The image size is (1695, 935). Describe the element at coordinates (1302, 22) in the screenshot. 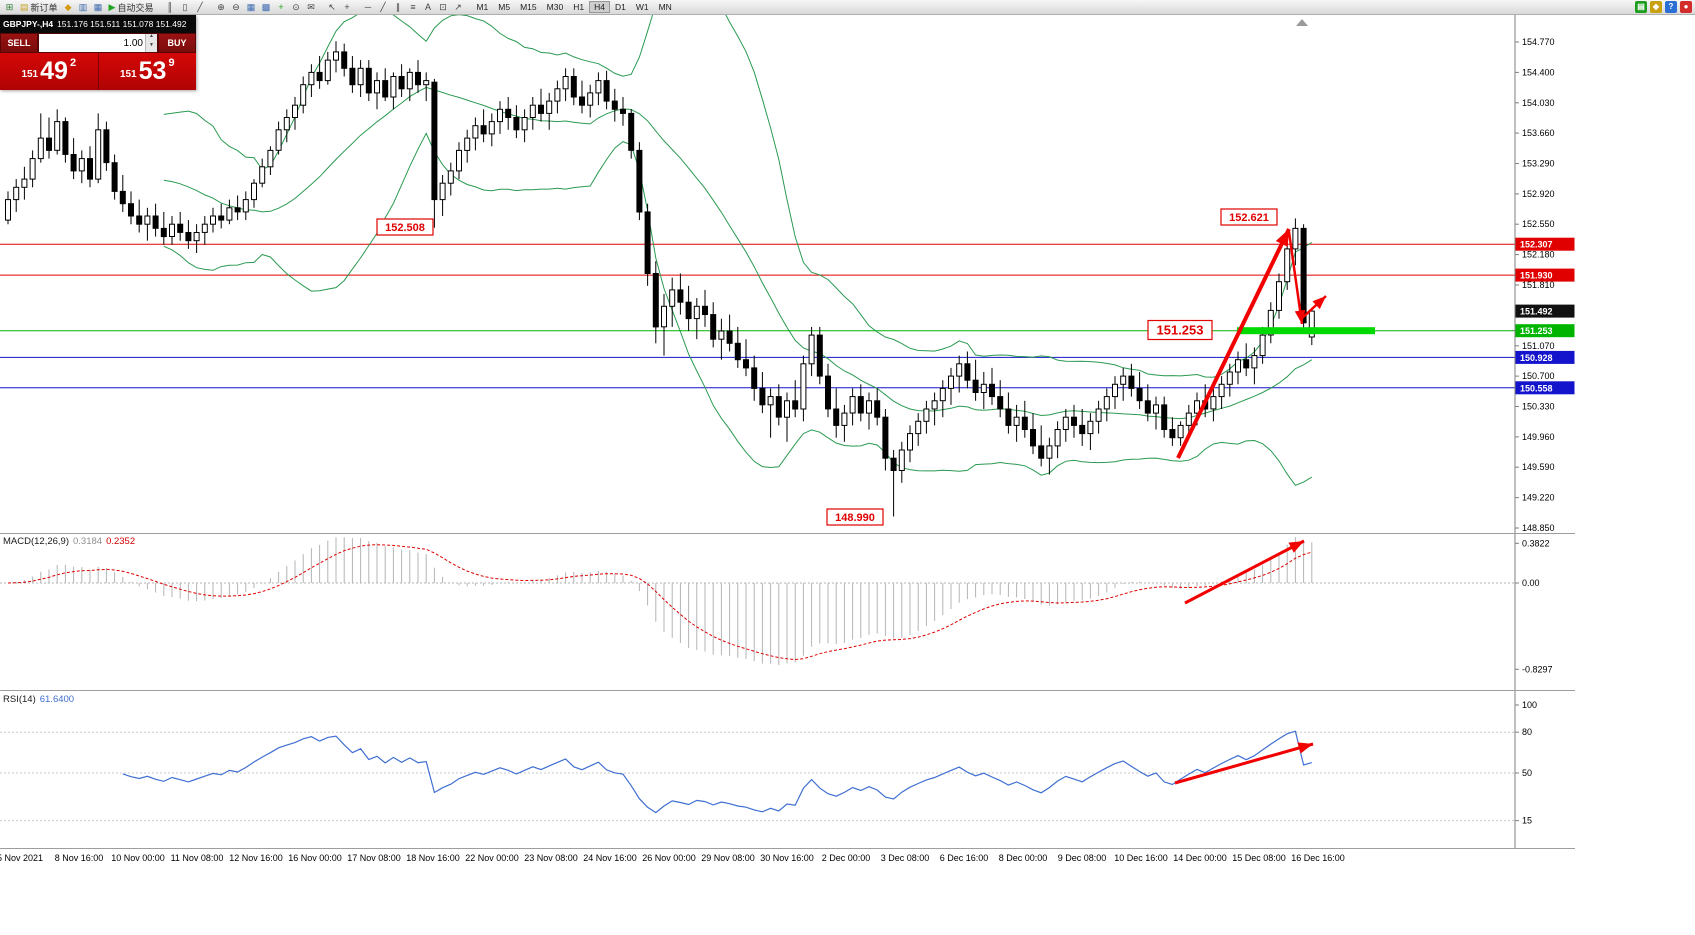

I see `chart-shift-marker` at that location.